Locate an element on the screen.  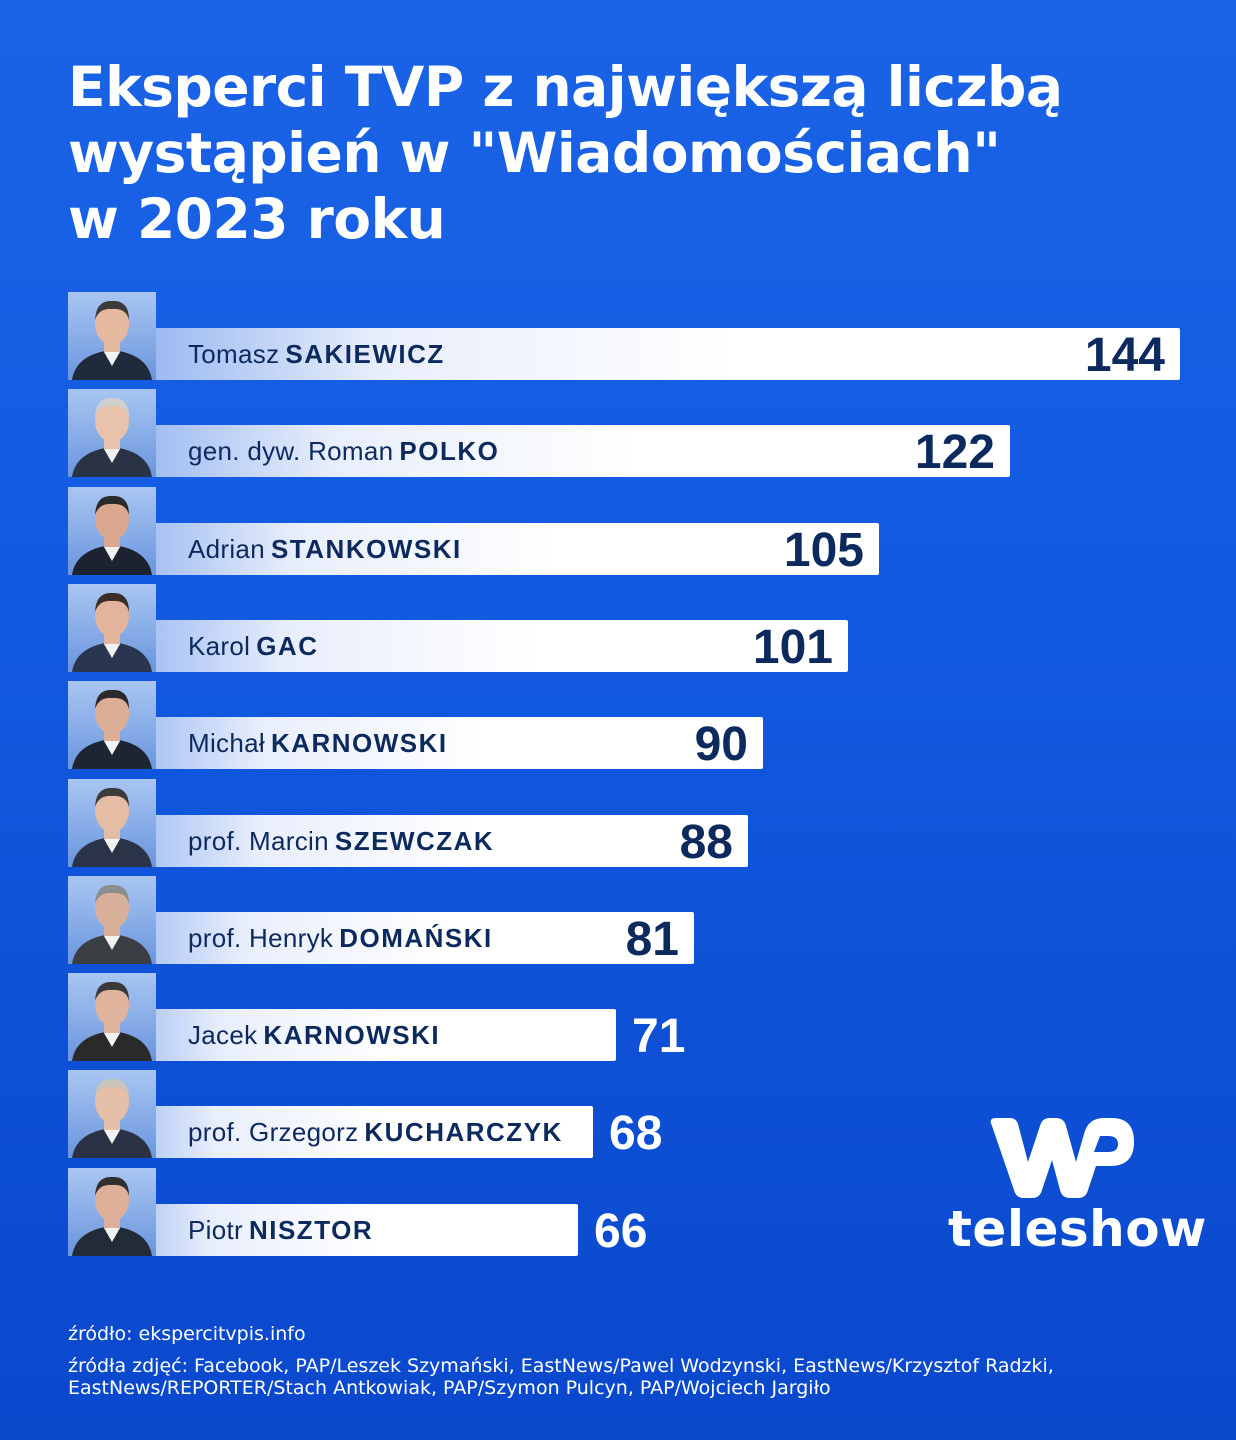
bar-row: Piotr NISZTOR 66 is located at coordinates (628, 1213).